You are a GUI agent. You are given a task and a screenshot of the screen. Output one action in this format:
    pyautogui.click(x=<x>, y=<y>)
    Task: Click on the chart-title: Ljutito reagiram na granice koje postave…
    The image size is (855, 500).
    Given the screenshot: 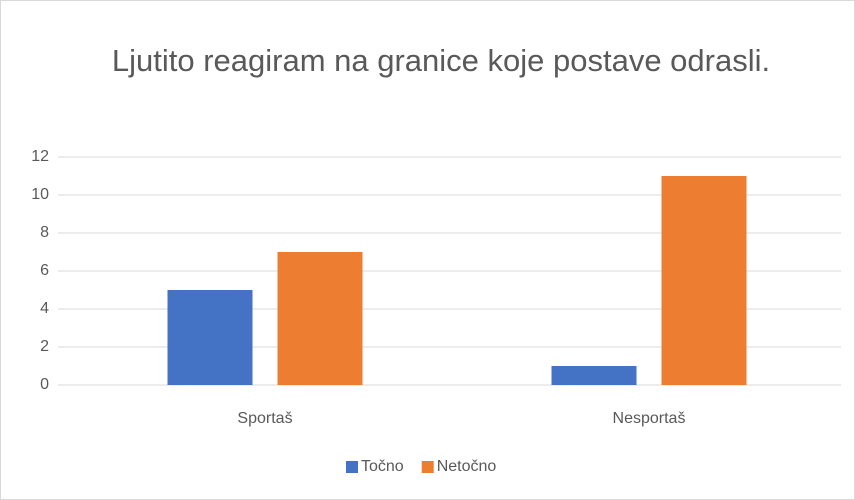 What is the action you would take?
    pyautogui.click(x=441, y=60)
    